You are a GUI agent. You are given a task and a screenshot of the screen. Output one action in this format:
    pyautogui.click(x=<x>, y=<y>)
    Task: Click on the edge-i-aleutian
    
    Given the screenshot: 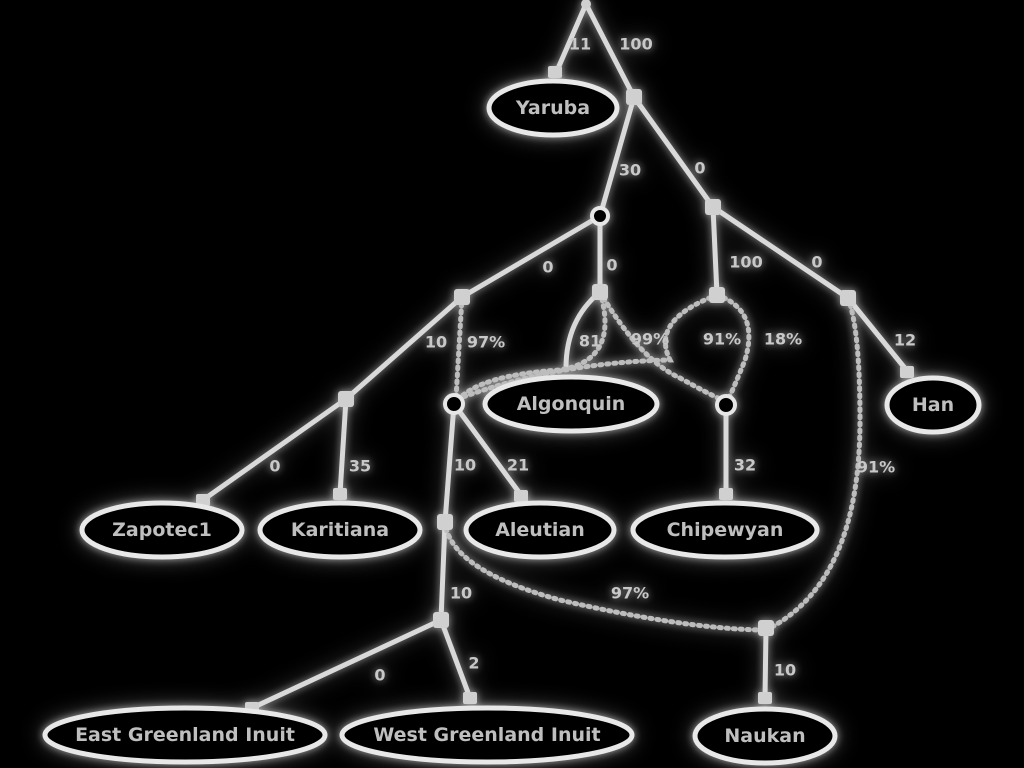 What is the action you would take?
    pyautogui.click(x=487, y=449)
    